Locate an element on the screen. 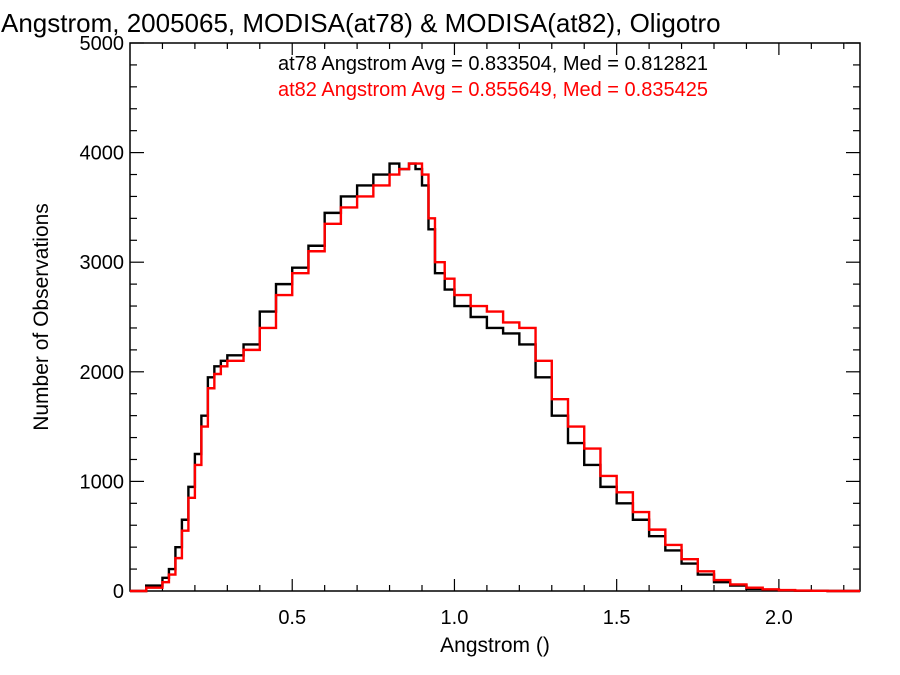 This screenshot has width=900, height=675. y-tick-label: 4000 is located at coordinates (102, 154).